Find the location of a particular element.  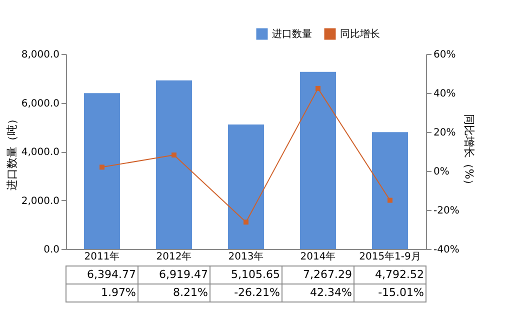

data-label: 5,105.65 is located at coordinates (255, 274).